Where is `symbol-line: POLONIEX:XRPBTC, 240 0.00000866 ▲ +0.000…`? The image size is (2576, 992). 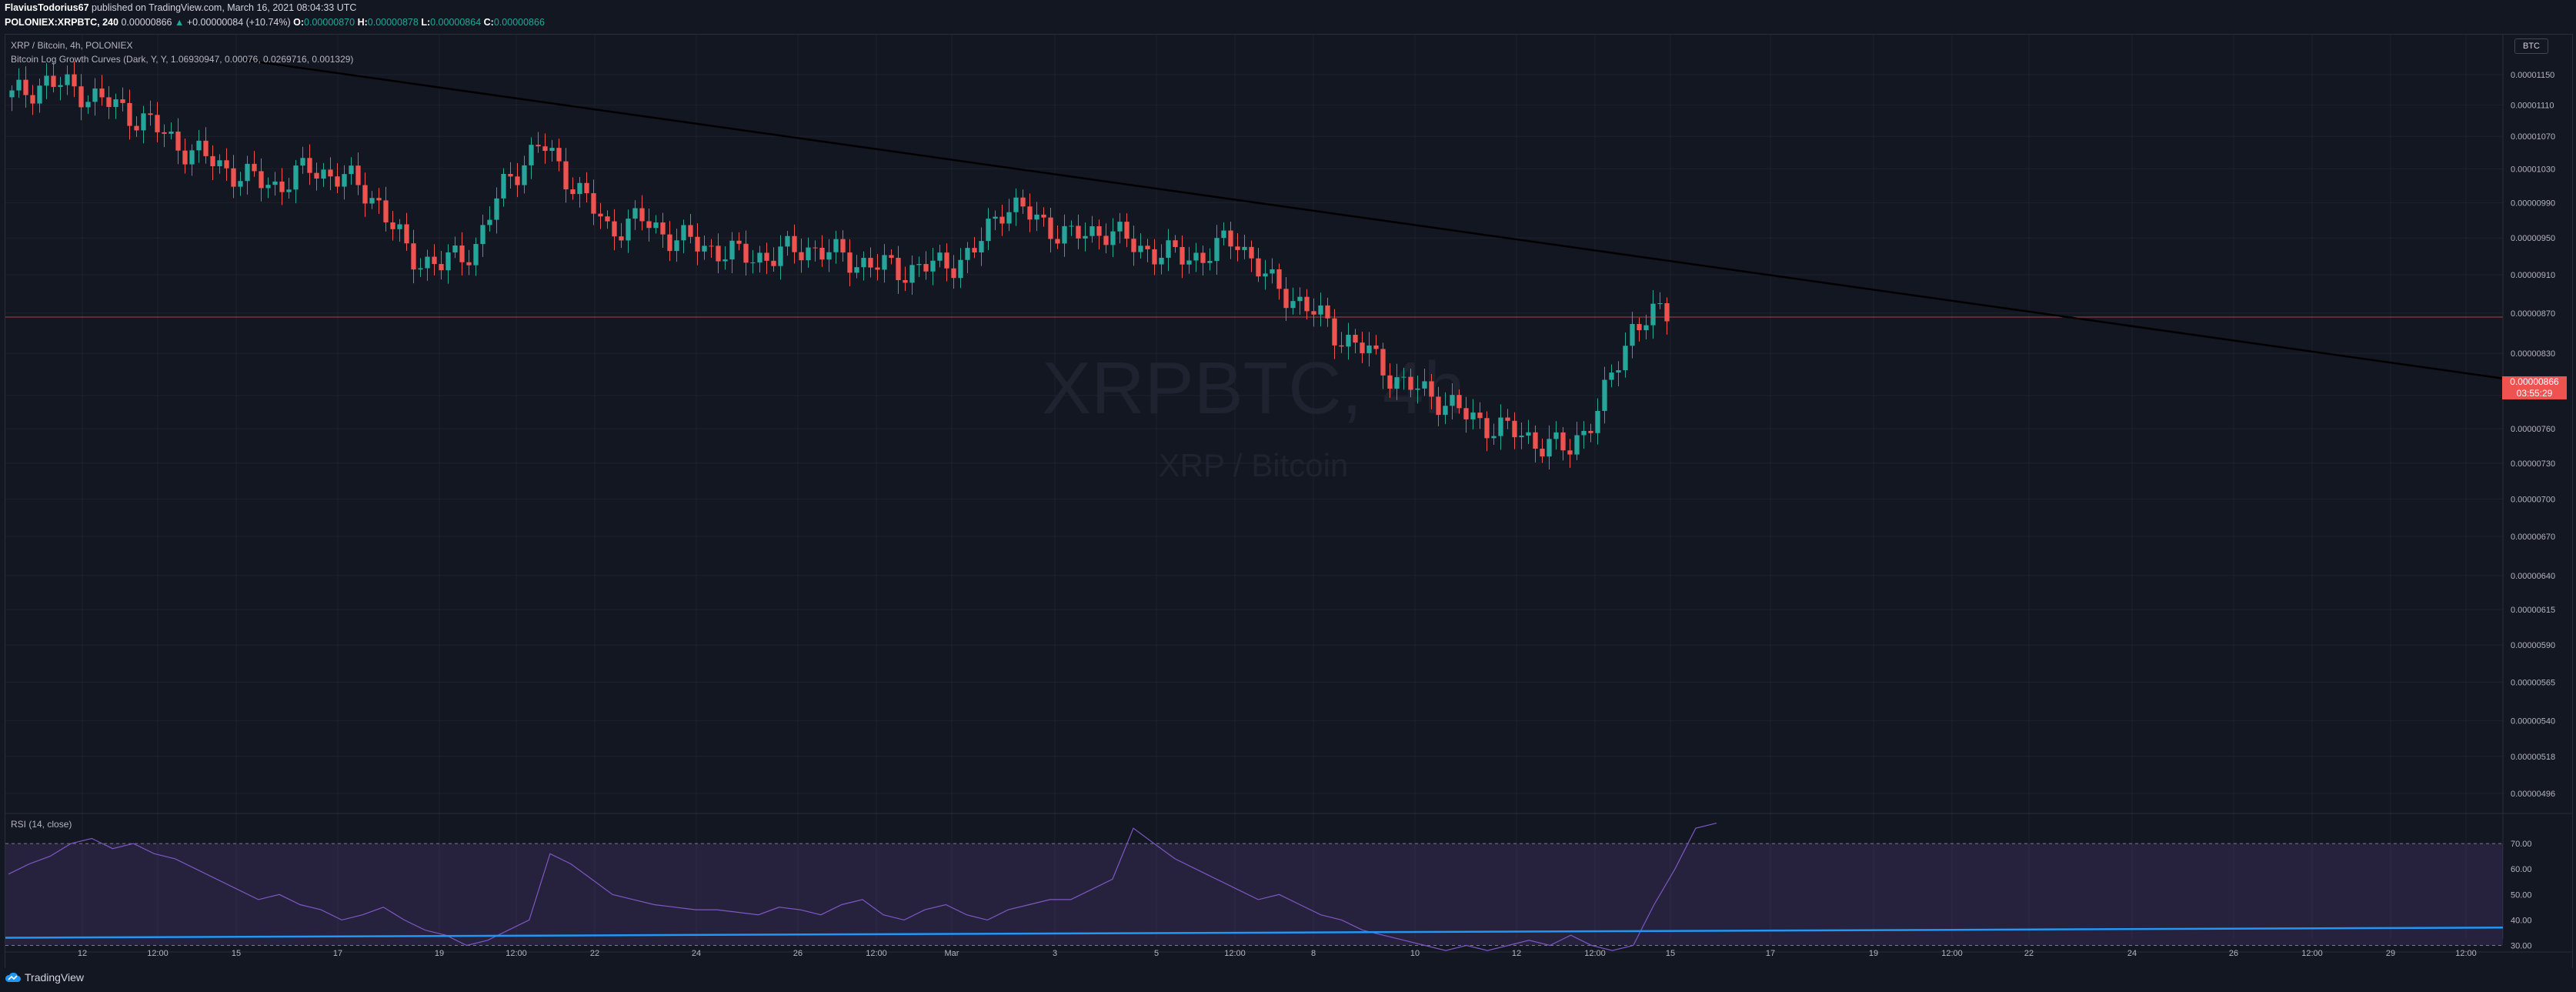 symbol-line: POLONIEX:XRPBTC, 240 0.00000866 ▲ +0.000… is located at coordinates (275, 22).